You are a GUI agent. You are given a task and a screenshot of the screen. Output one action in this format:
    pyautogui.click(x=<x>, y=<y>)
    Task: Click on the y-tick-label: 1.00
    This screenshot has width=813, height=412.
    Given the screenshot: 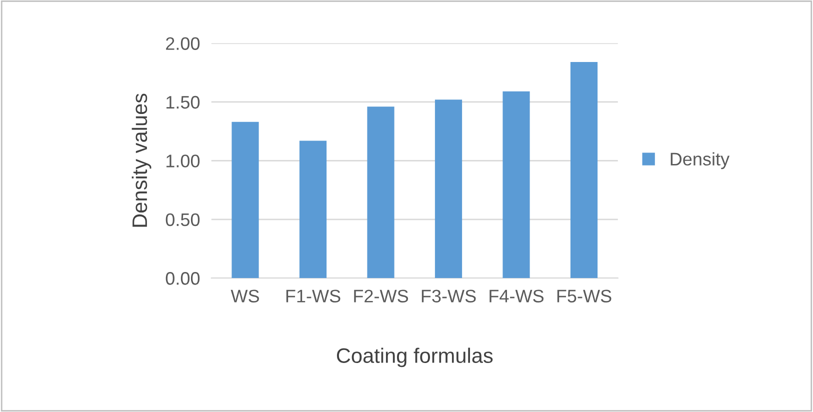 What is the action you would take?
    pyautogui.click(x=183, y=161)
    